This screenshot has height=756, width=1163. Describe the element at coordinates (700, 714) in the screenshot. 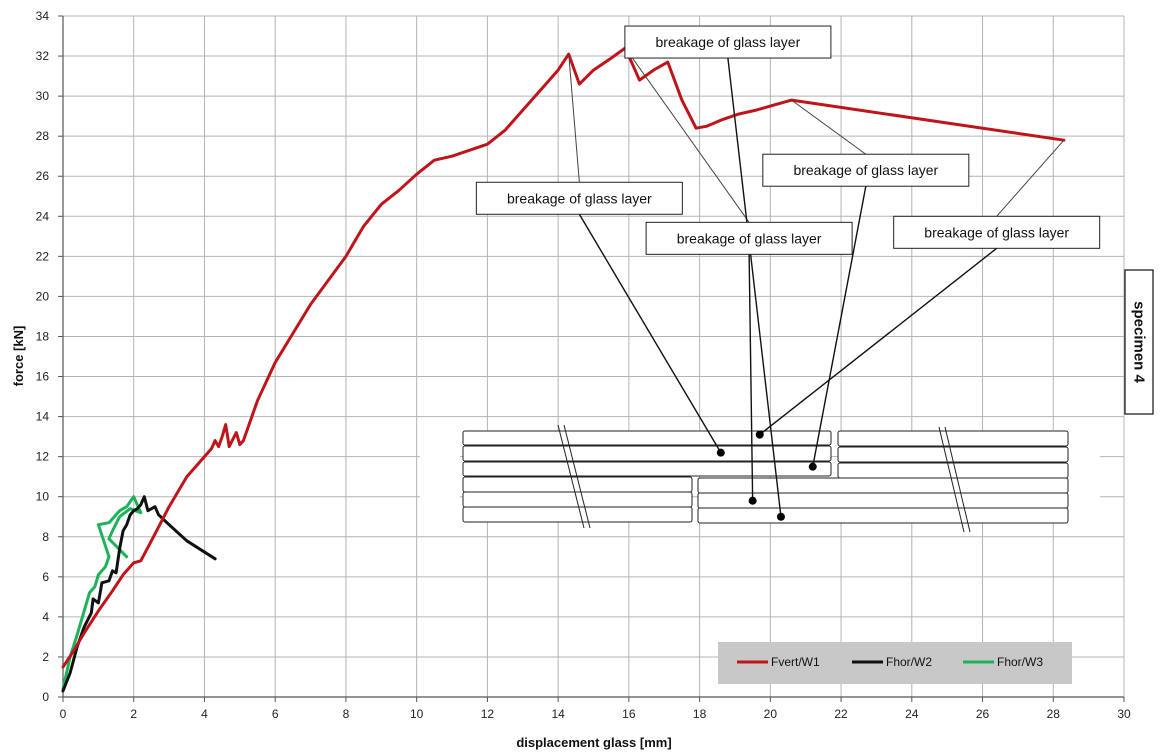

I see `x-tick-label: 18` at that location.